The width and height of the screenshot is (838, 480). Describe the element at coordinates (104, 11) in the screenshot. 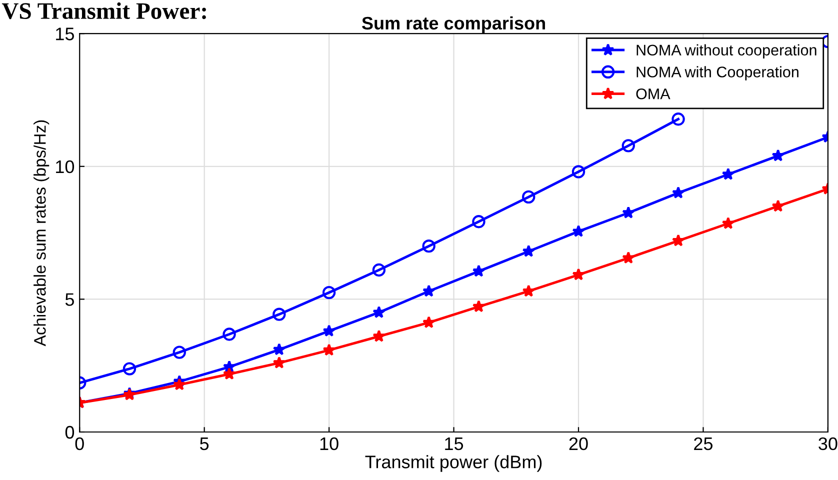

I see `text: VS Transmit Power:` at that location.